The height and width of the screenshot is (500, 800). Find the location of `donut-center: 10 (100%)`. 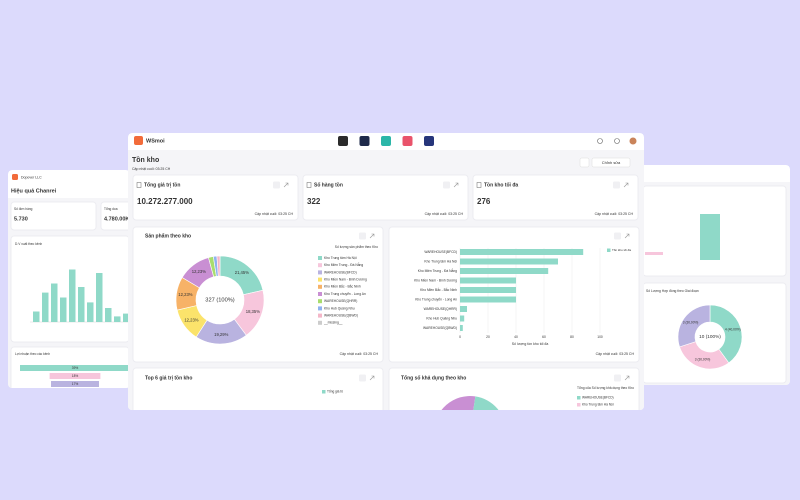

donut-center: 10 (100%) is located at coordinates (710, 336).